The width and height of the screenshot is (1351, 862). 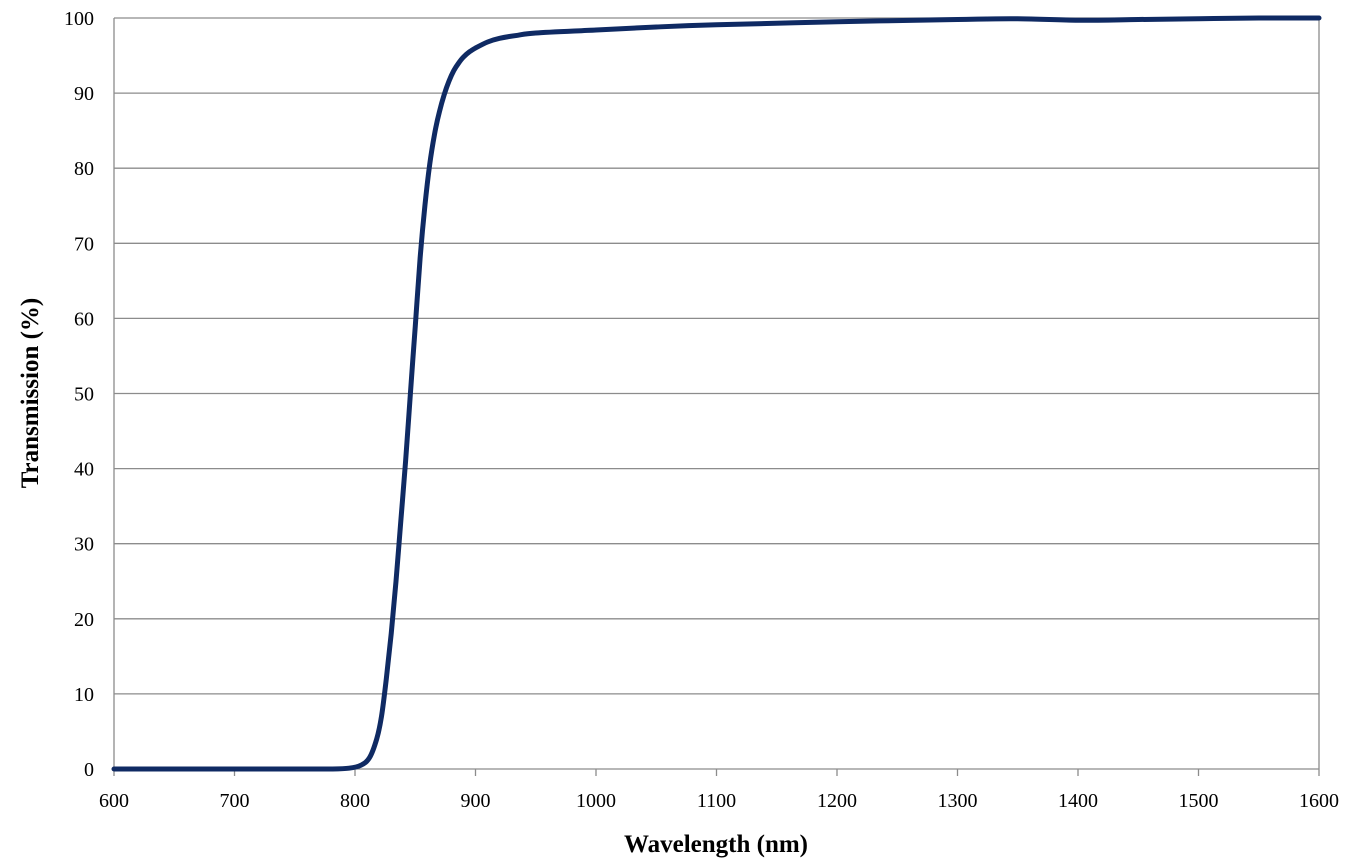 What do you see at coordinates (355, 801) in the screenshot?
I see `x-tick-label: 800` at bounding box center [355, 801].